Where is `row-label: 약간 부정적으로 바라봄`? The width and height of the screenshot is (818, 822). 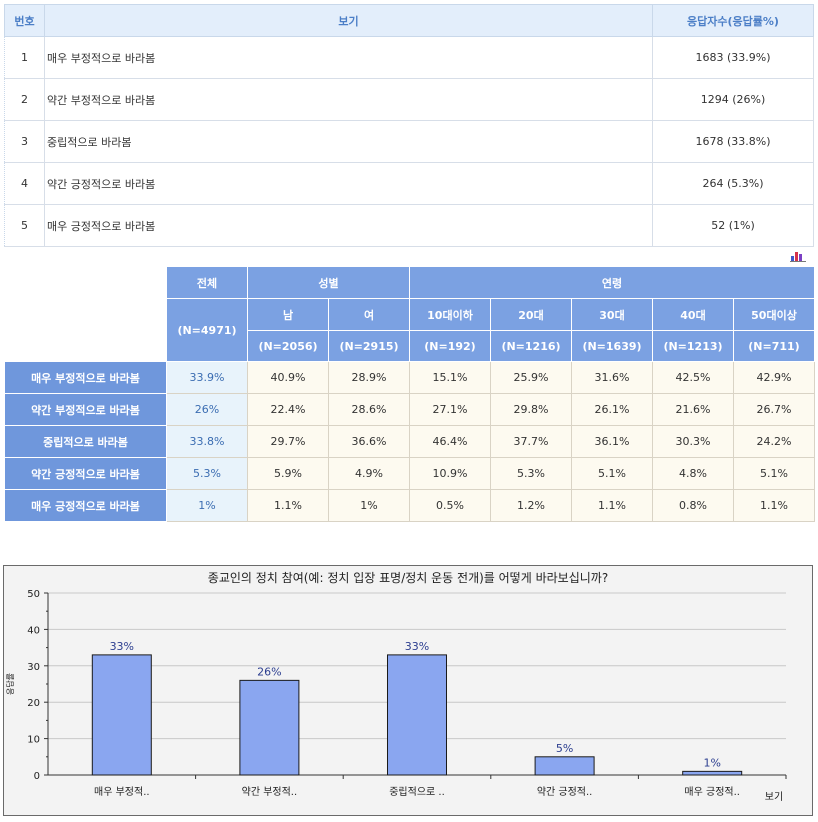
row-label: 약간 부정적으로 바라봄 is located at coordinates (85, 409).